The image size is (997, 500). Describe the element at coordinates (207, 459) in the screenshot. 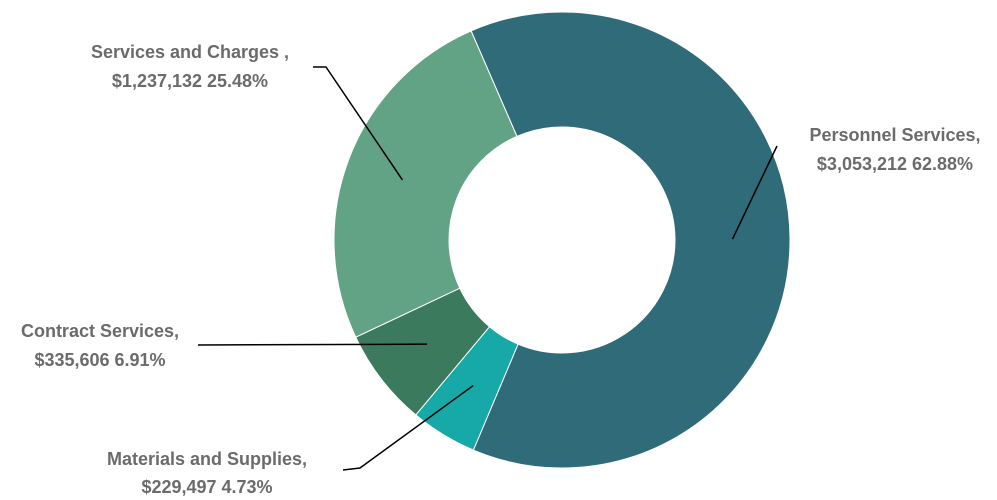

I see `label-materials-supplies-name: Materials and Supplies,` at that location.